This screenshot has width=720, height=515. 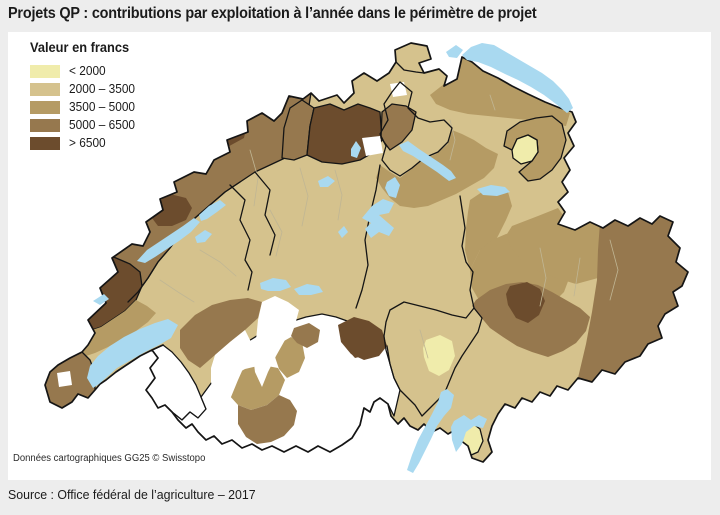 What do you see at coordinates (102, 107) in the screenshot?
I see `legend-label: 3500 – 5000` at bounding box center [102, 107].